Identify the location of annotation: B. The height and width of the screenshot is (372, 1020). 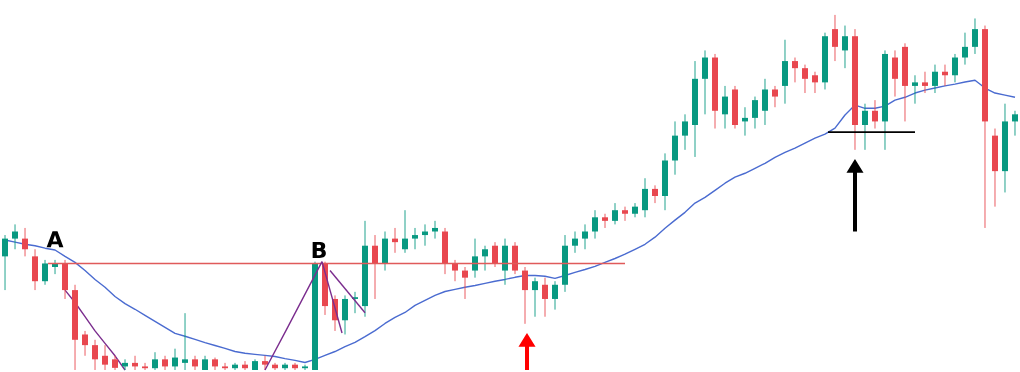
(319, 249).